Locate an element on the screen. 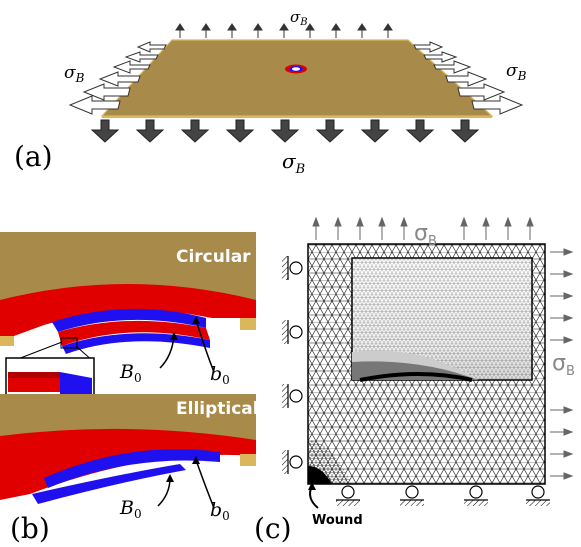  sigma-top: σB is located at coordinates (299, 18).